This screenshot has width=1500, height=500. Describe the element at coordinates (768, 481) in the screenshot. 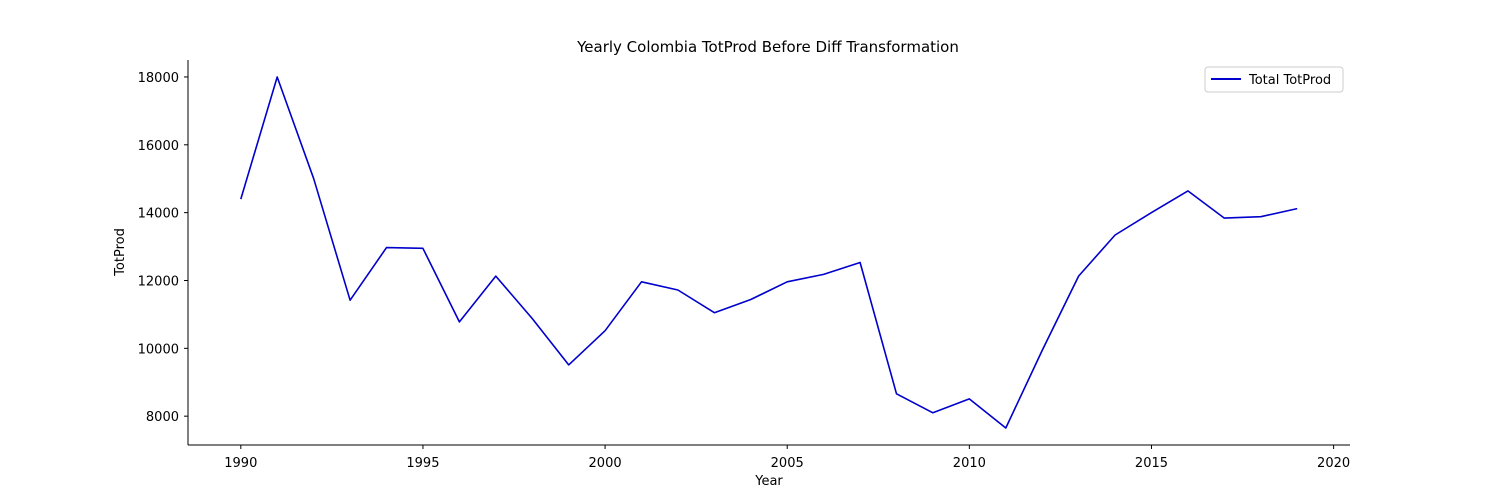

I see `x-axis-label: Year` at that location.